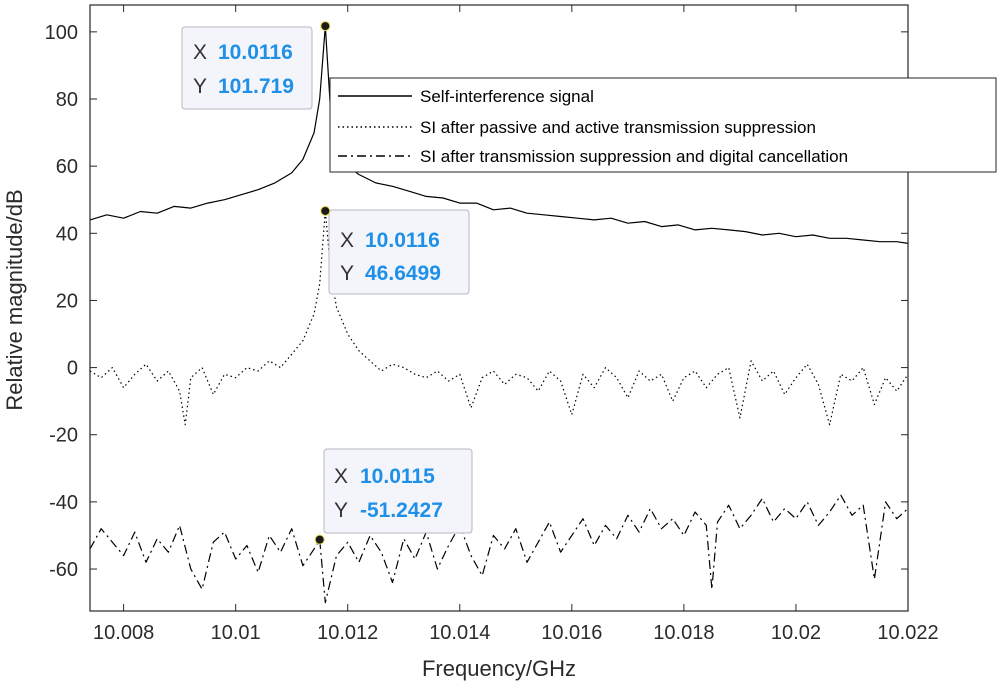  I want to click on y-tick-label: 40, so click(67, 234).